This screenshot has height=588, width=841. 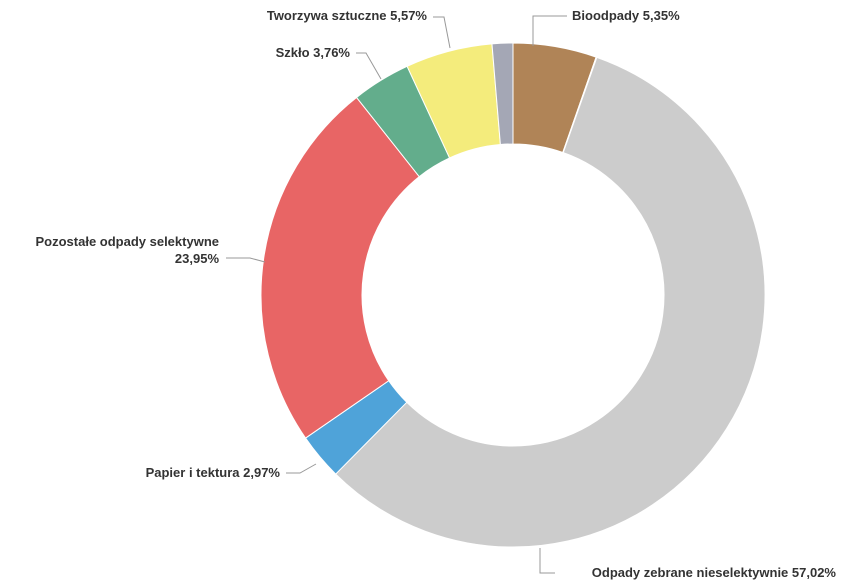 What do you see at coordinates (547, 561) in the screenshot?
I see `leader-line-odpady-zebrane-nieselektywnie` at bounding box center [547, 561].